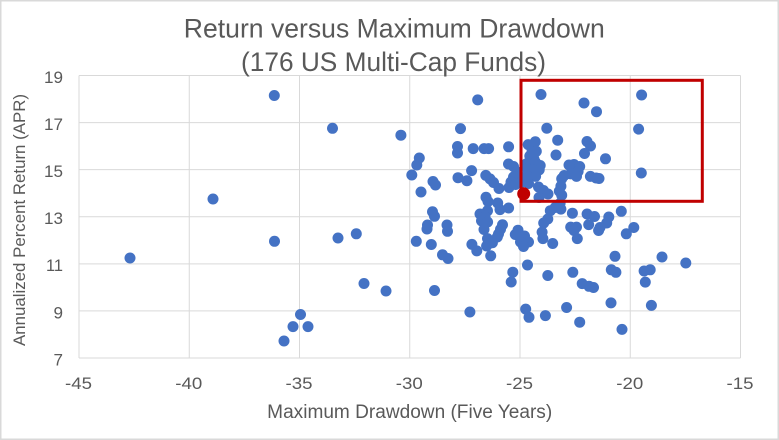 Image resolution: width=779 pixels, height=440 pixels. Describe the element at coordinates (53, 218) in the screenshot. I see `svg-text: 13` at that location.